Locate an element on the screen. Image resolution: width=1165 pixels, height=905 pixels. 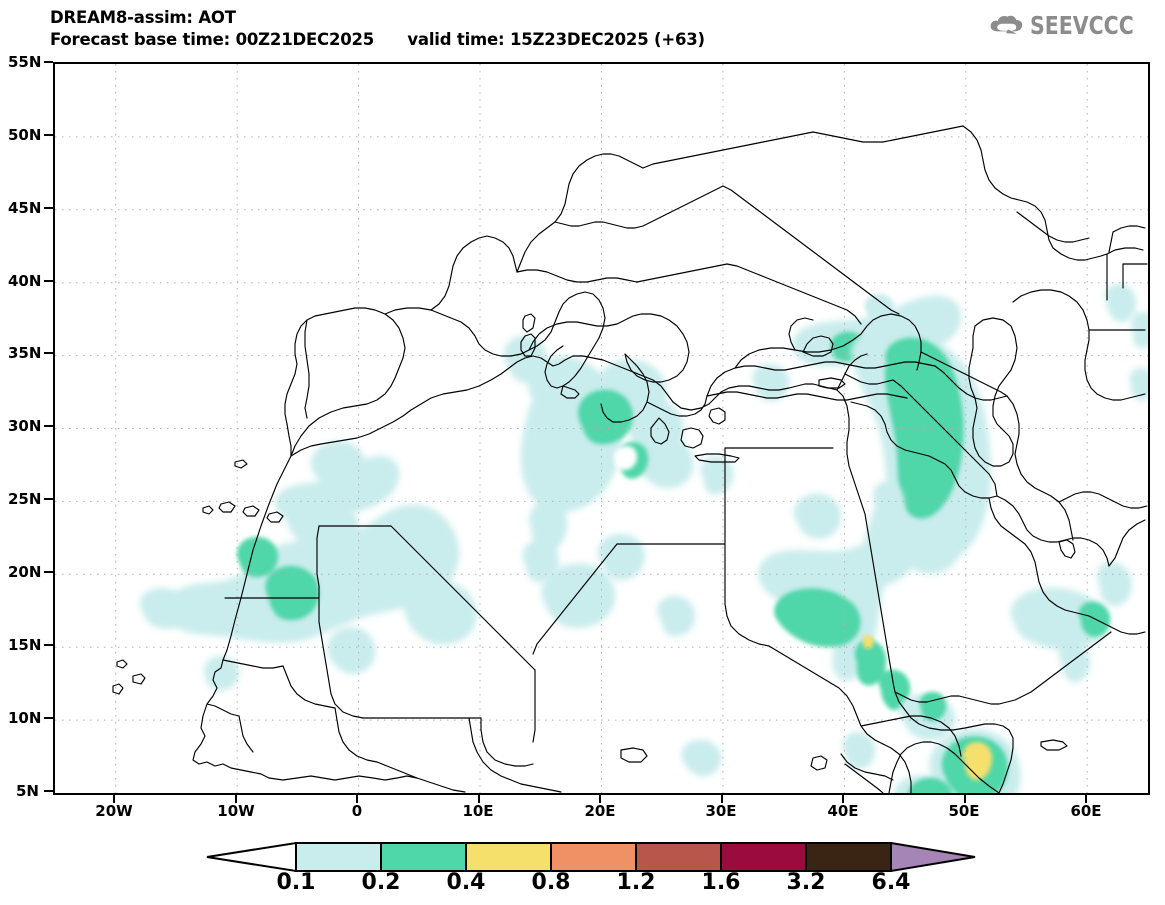
xtick-0: 0 is located at coordinates (357, 811).